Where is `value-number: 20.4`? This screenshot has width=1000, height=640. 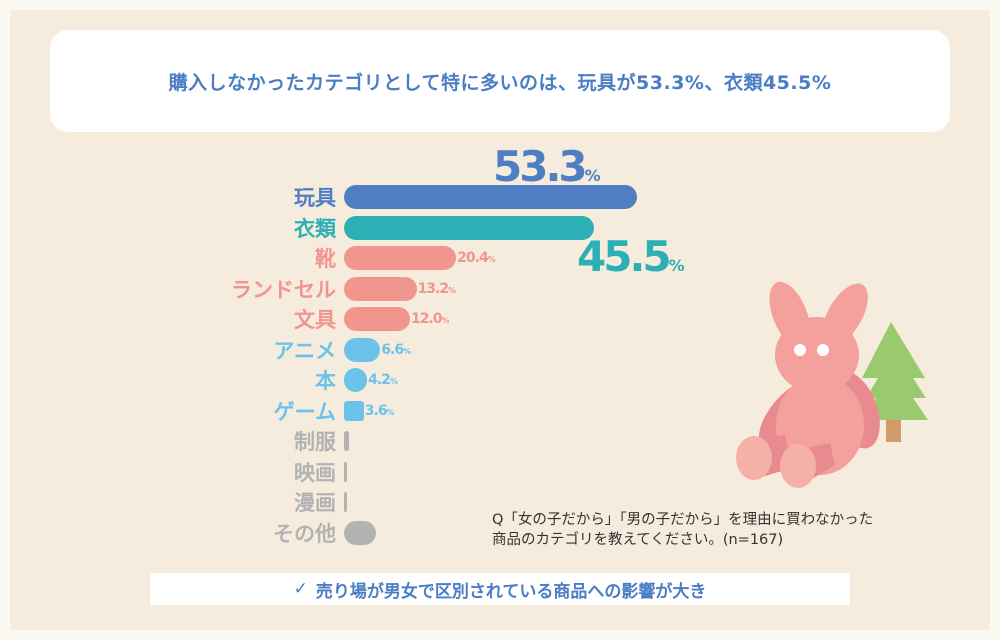
value-number: 20.4 is located at coordinates (473, 258).